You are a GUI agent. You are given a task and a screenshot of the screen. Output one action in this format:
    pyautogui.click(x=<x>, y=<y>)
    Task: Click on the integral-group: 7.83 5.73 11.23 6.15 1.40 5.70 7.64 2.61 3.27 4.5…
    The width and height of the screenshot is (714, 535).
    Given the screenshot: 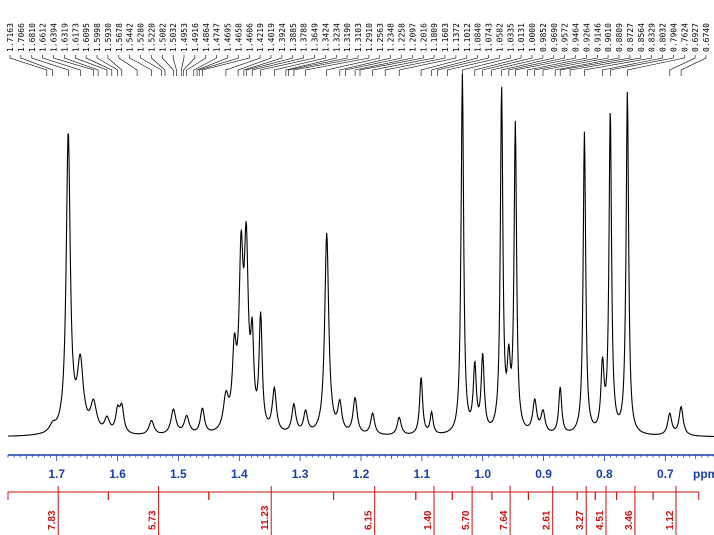 What is the action you would take?
    pyautogui.click(x=353, y=510)
    